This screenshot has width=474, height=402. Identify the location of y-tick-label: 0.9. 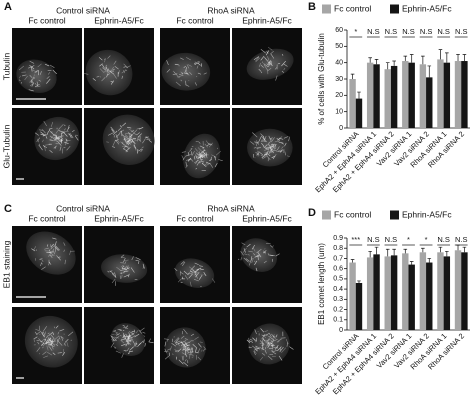
(338, 238).